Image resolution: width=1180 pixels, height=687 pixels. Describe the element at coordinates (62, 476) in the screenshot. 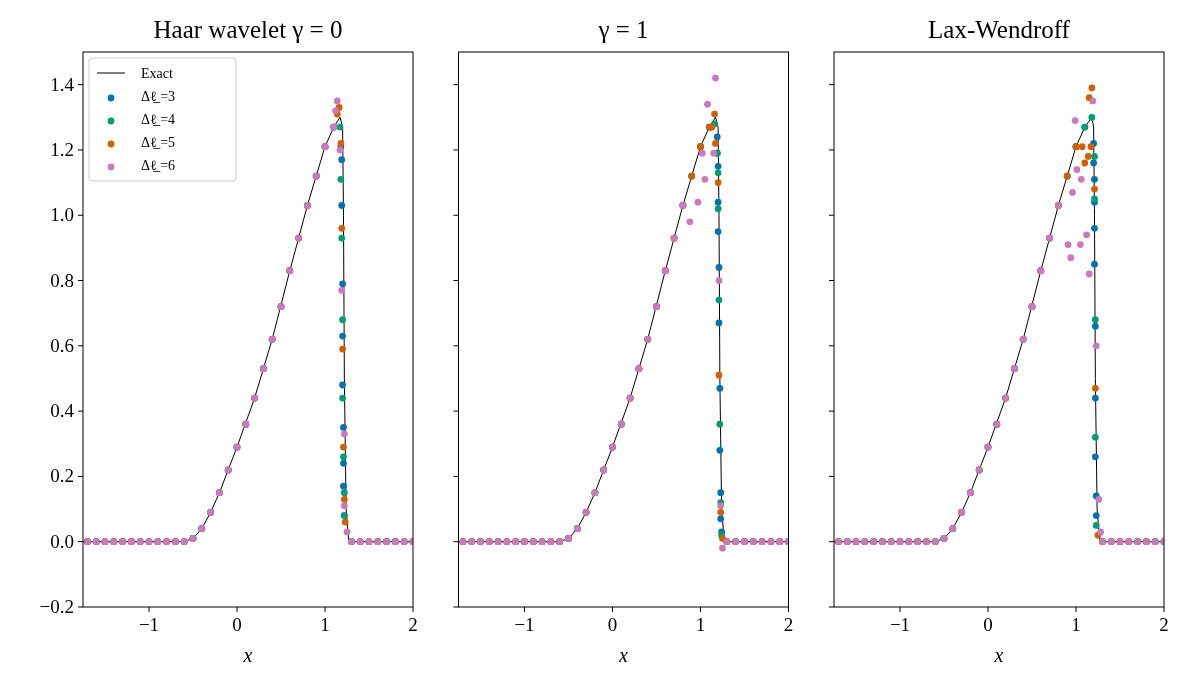

I see `y-tick-label: 0.2` at that location.